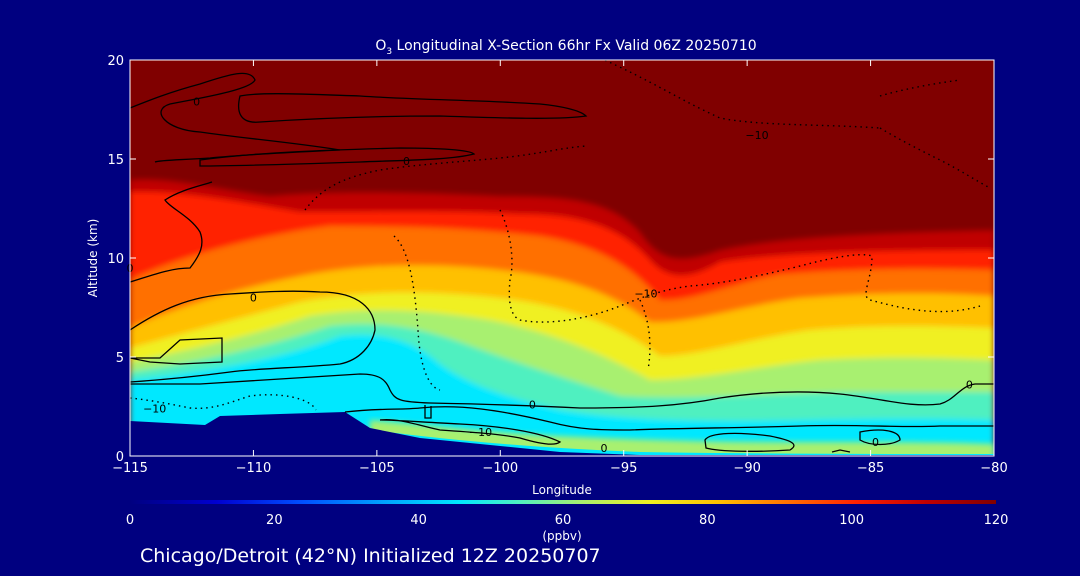 The width and height of the screenshot is (1080, 576). Describe the element at coordinates (562, 490) in the screenshot. I see `x-axis-label: Longitude` at that location.